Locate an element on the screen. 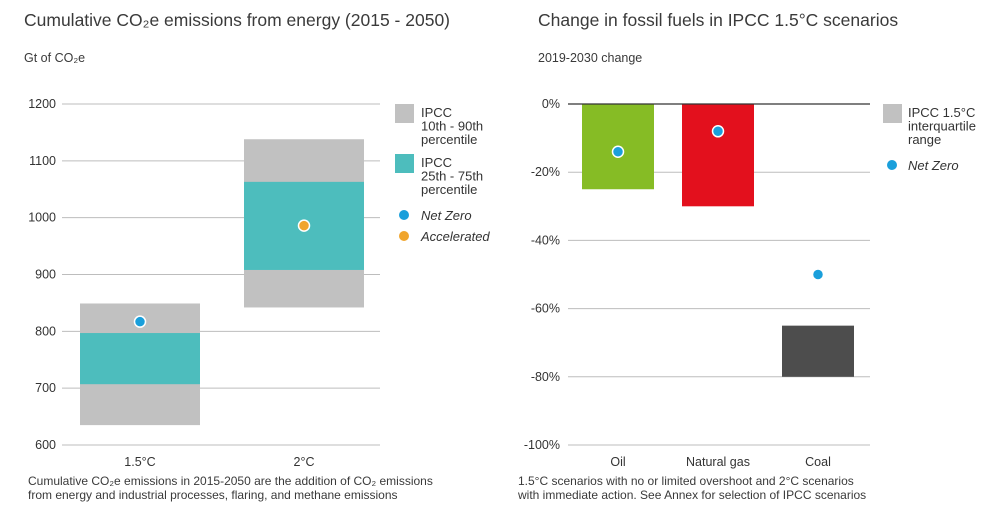 Image resolution: width=995 pixels, height=513 pixels. left-y-tick-label: 1000 is located at coordinates (42, 218).